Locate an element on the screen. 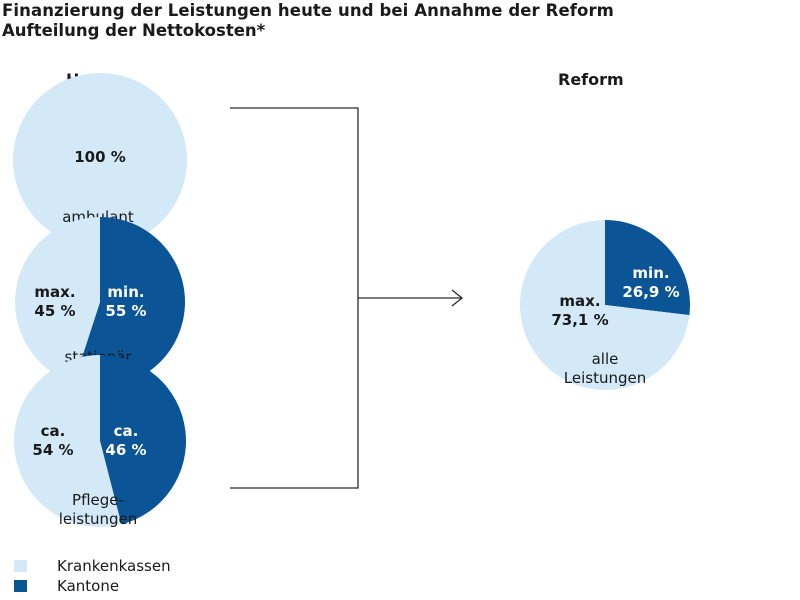 The width and height of the screenshot is (800, 600). arrow-head-icon is located at coordinates (457, 298).